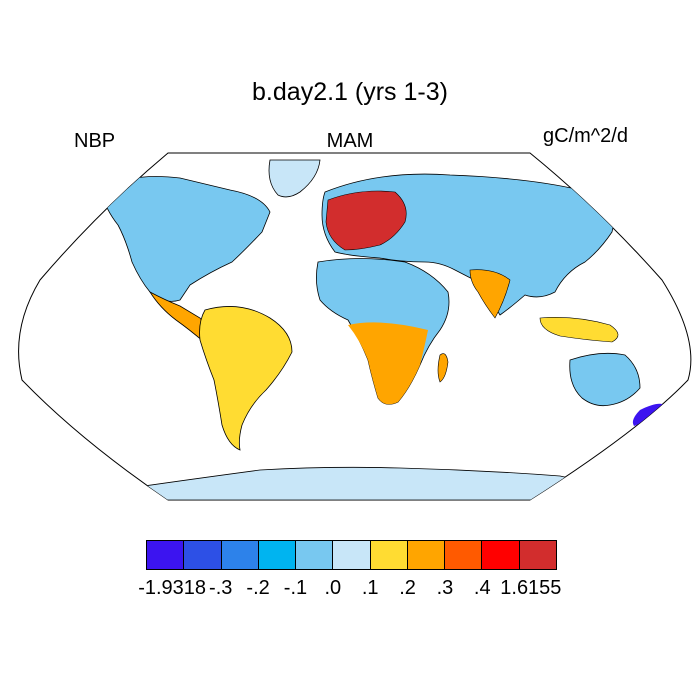 Image resolution: width=700 pixels, height=700 pixels. What do you see at coordinates (95, 141) in the screenshot?
I see `variable-label: NBP` at bounding box center [95, 141].